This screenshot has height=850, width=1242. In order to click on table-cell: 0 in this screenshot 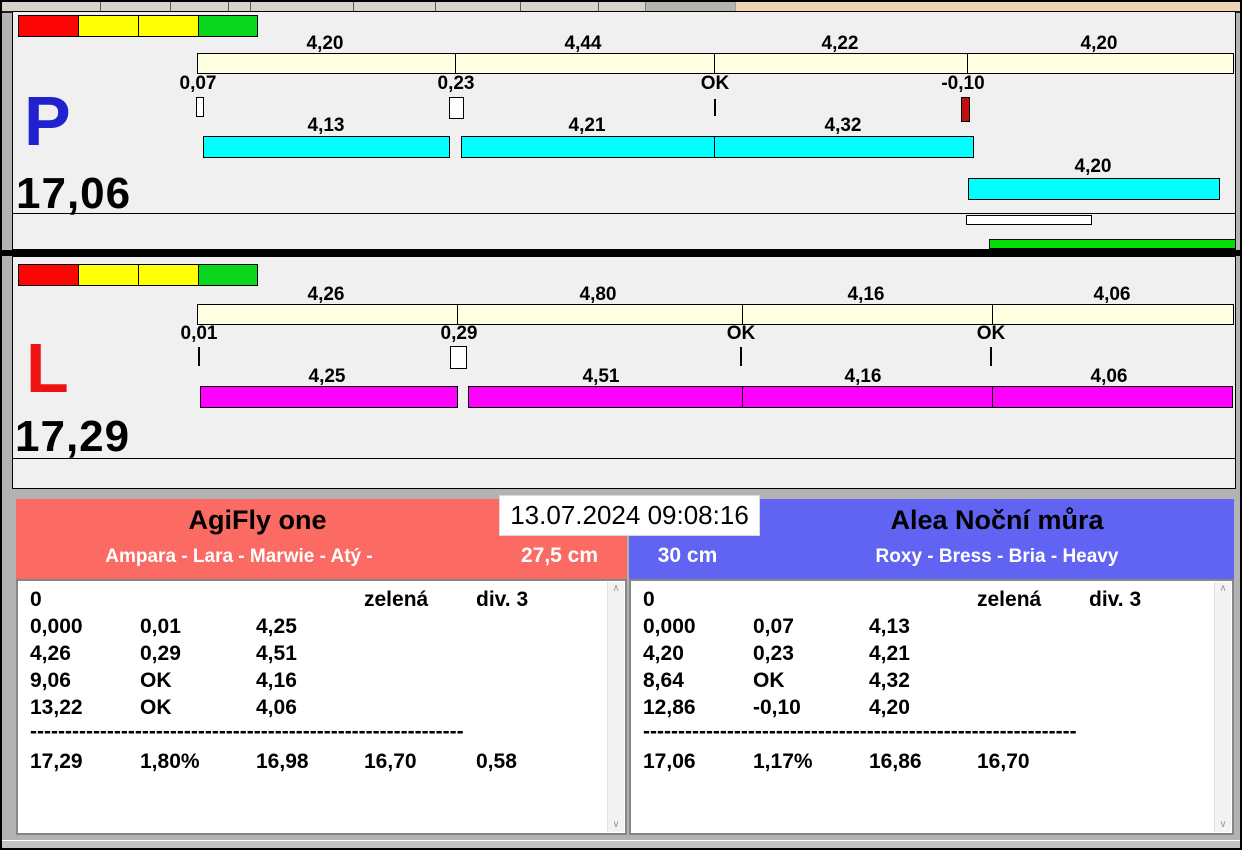, I will do `click(36, 599)`.